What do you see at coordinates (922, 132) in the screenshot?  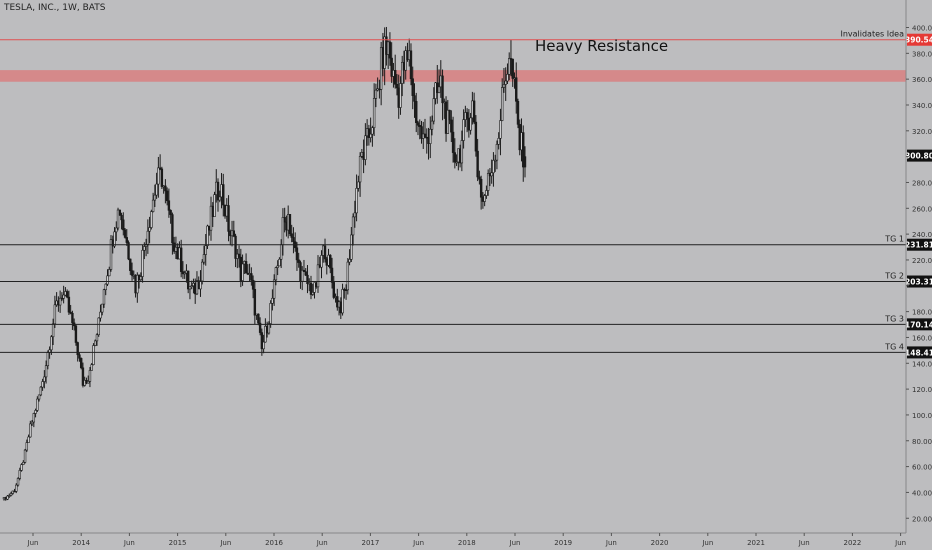 I see `y-tick-label: 320.00` at bounding box center [922, 132].